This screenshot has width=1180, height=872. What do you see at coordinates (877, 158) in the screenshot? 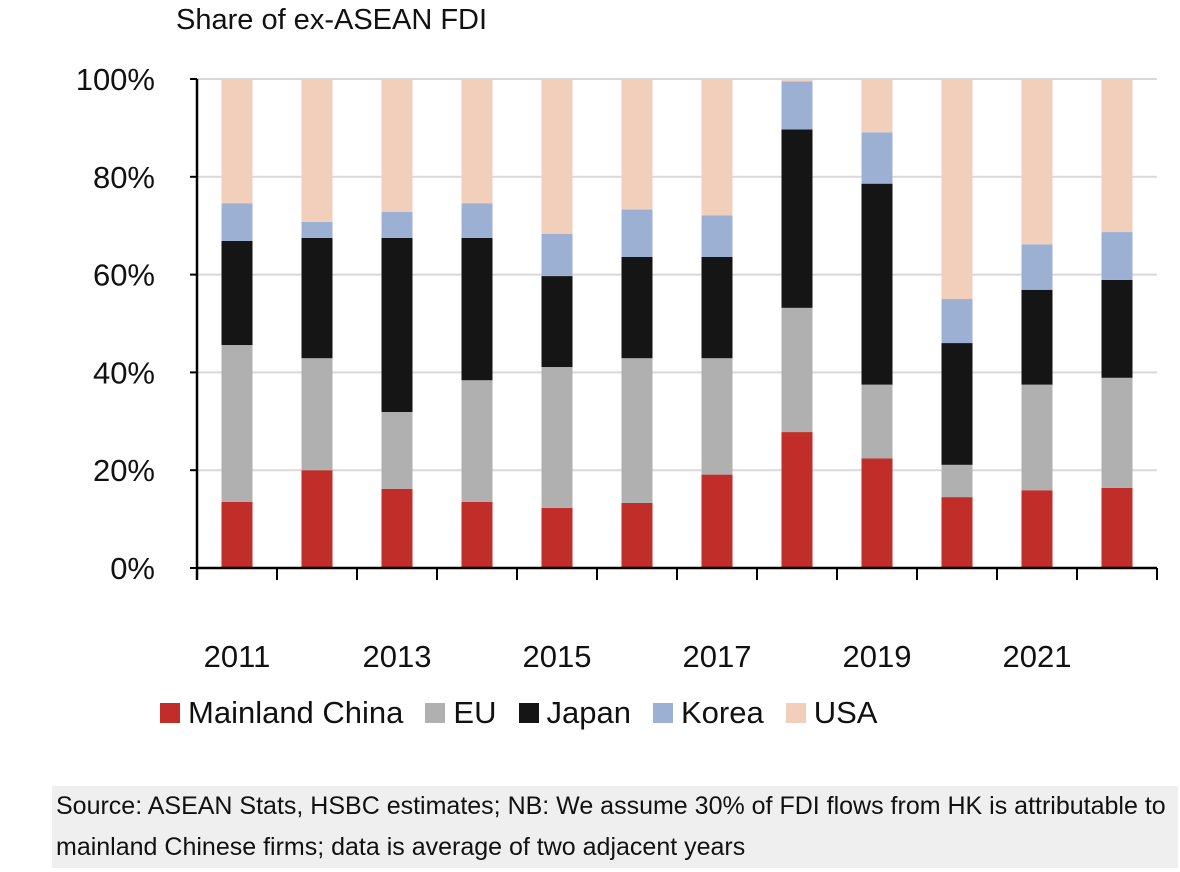
I see `bar-segment-korea-2019` at bounding box center [877, 158].